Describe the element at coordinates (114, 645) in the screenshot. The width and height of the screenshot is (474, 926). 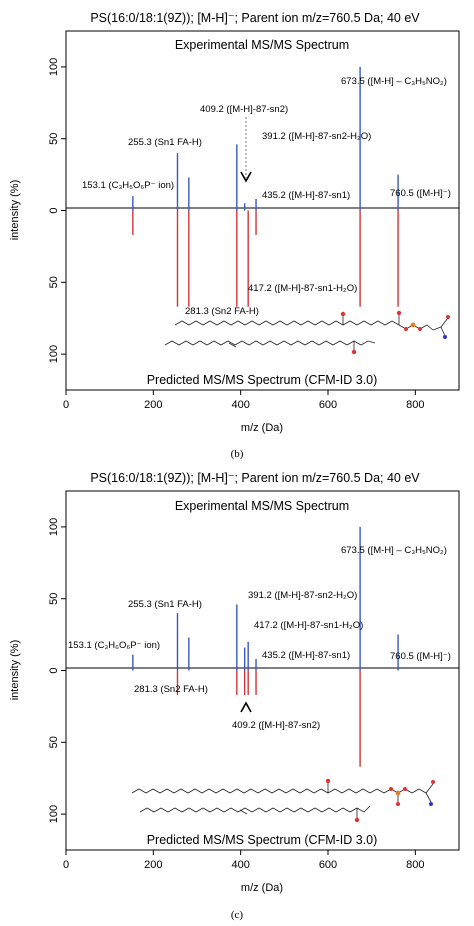
I see `annotation-153-1: 153.1 (C₃H₆O₆P⁻ ion)` at that location.